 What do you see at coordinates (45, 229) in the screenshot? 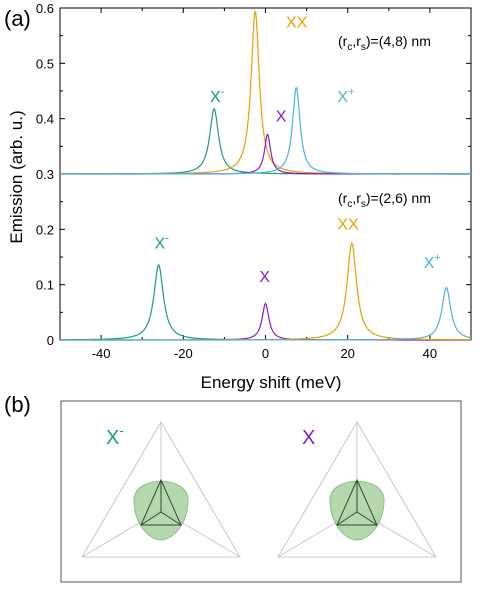
I see `y-tick-label: 0.2` at bounding box center [45, 229].